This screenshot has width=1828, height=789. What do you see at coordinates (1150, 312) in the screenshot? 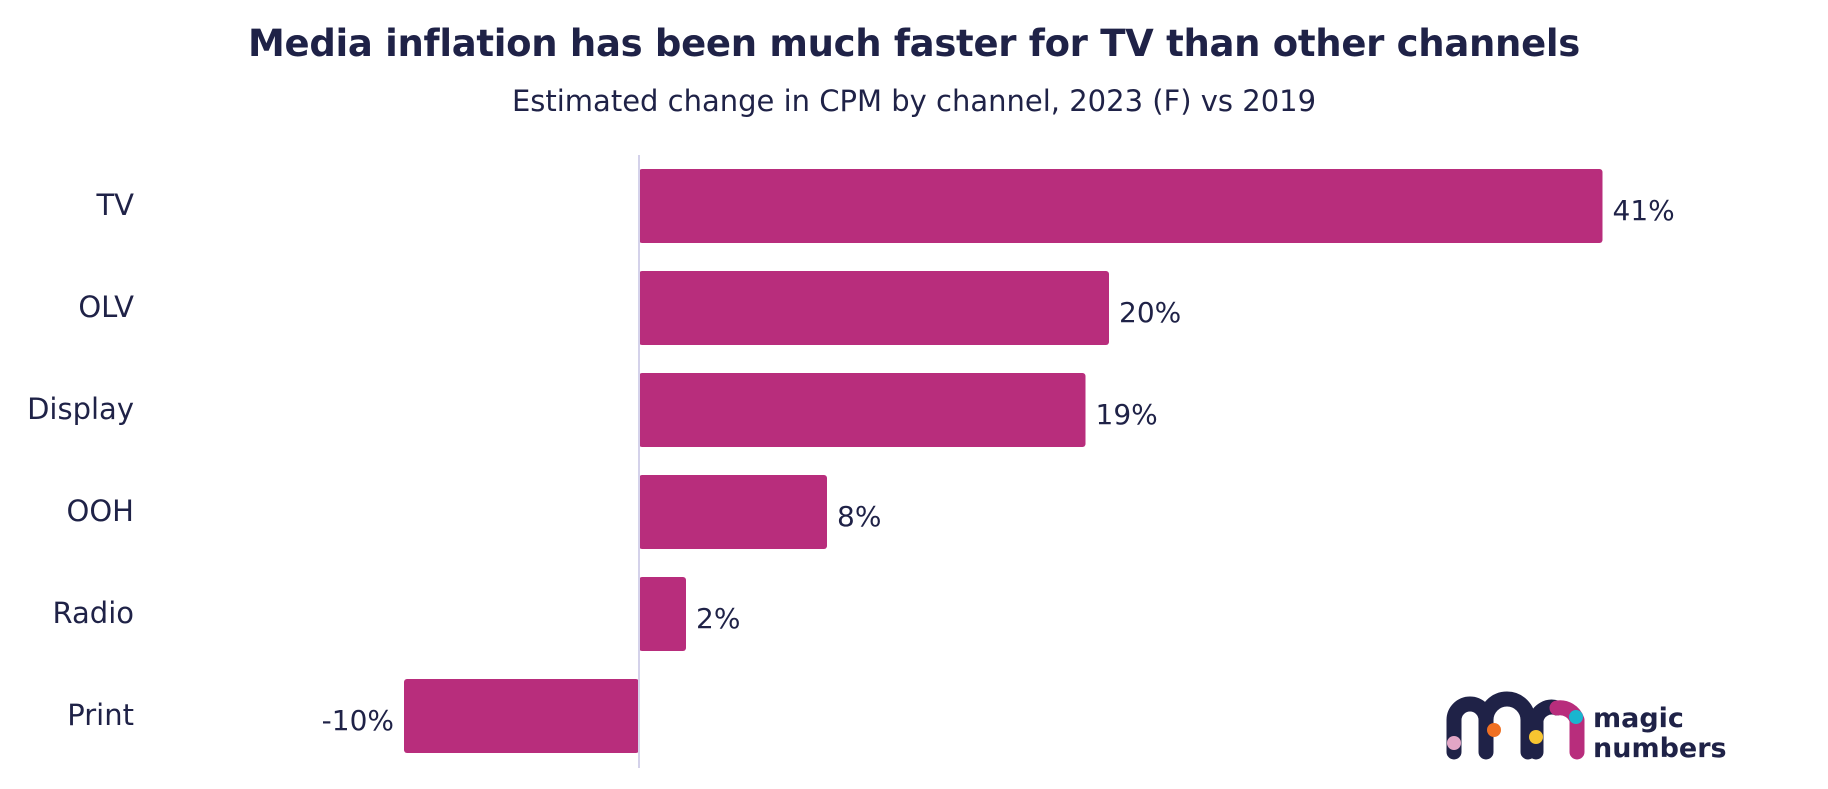
I see `value-label-olv: 20%` at bounding box center [1150, 312].